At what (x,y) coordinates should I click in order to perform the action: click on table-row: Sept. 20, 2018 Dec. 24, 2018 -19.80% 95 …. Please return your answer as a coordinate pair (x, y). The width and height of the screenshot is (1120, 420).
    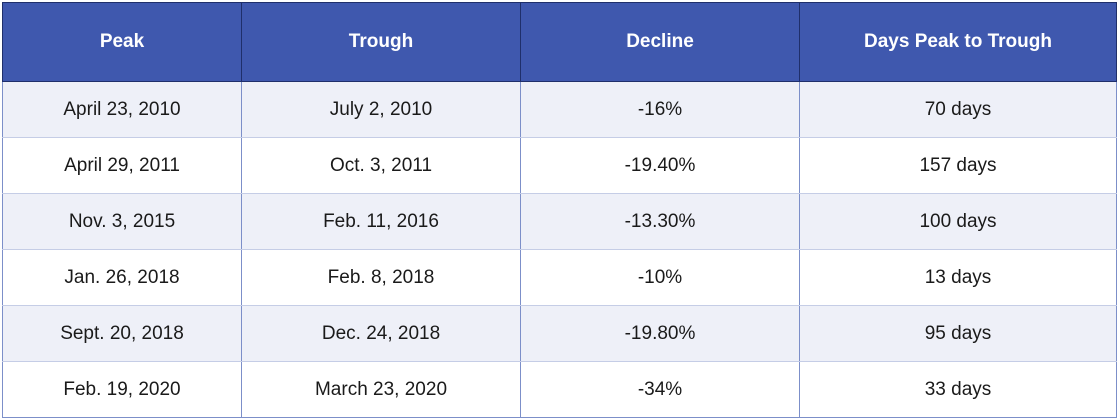
    Looking at the image, I should click on (559, 333).